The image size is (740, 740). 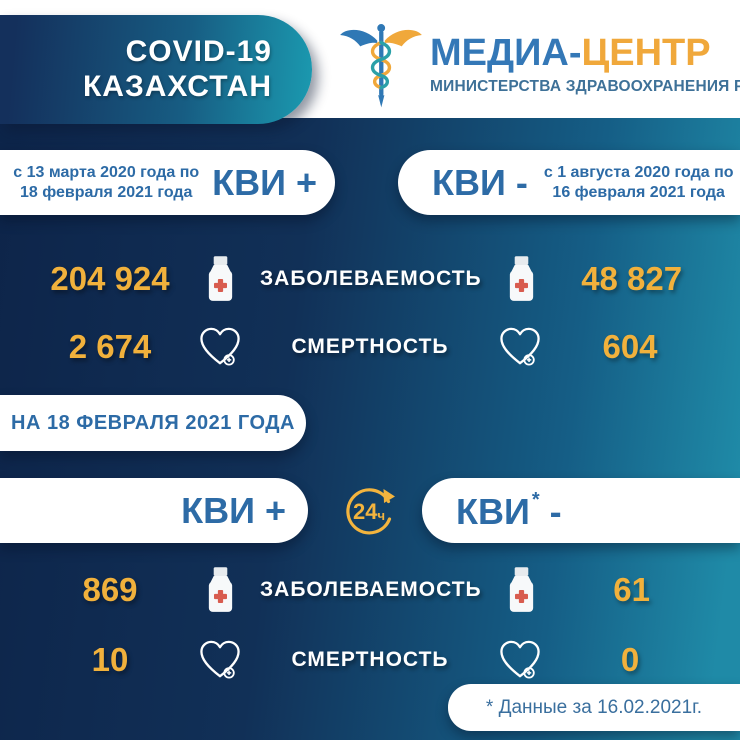 I want to click on daily-kvi-negative-label: КВИ * -, so click(x=509, y=510).